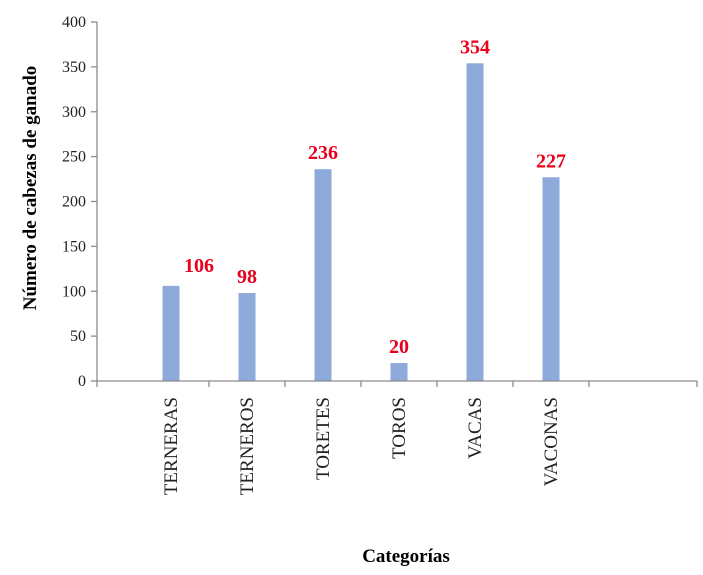 This screenshot has width=703, height=575. Describe the element at coordinates (475, 428) in the screenshot. I see `category-label: VACAS` at that location.